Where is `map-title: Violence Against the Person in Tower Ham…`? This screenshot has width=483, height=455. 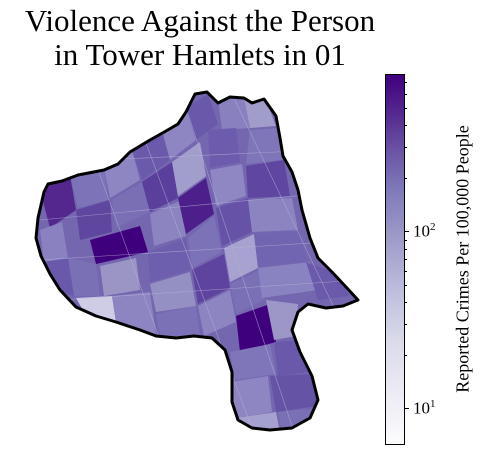 map-title: Violence Against the Person in Tower Ham… is located at coordinates (200, 38).